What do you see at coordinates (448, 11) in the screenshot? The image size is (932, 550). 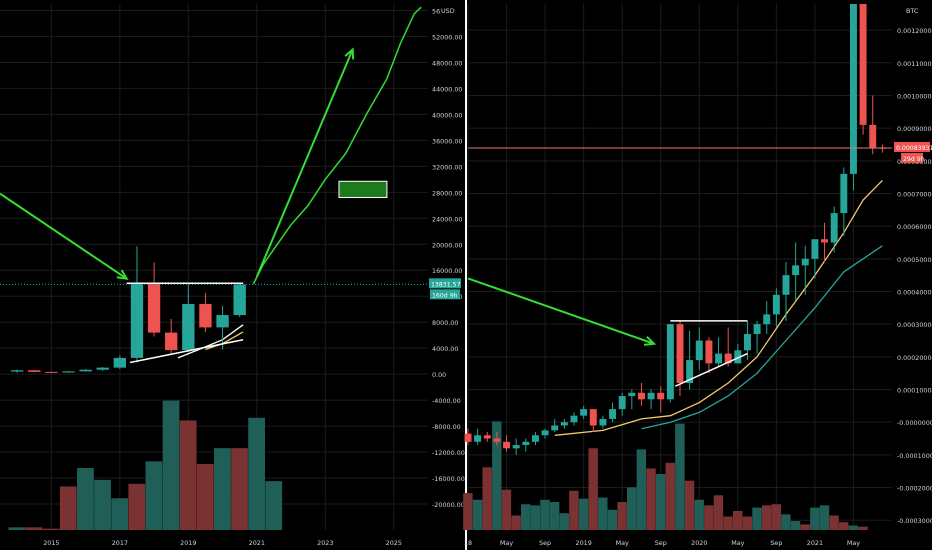 I see `currency-badge: USD` at bounding box center [448, 11].